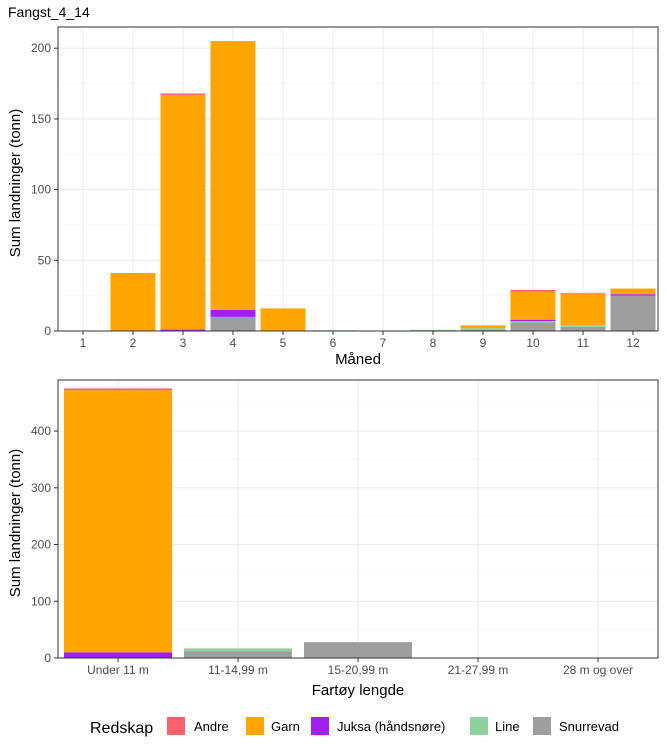 The height and width of the screenshot is (750, 667). I want to click on x-tick-label-9: 9, so click(483, 343).